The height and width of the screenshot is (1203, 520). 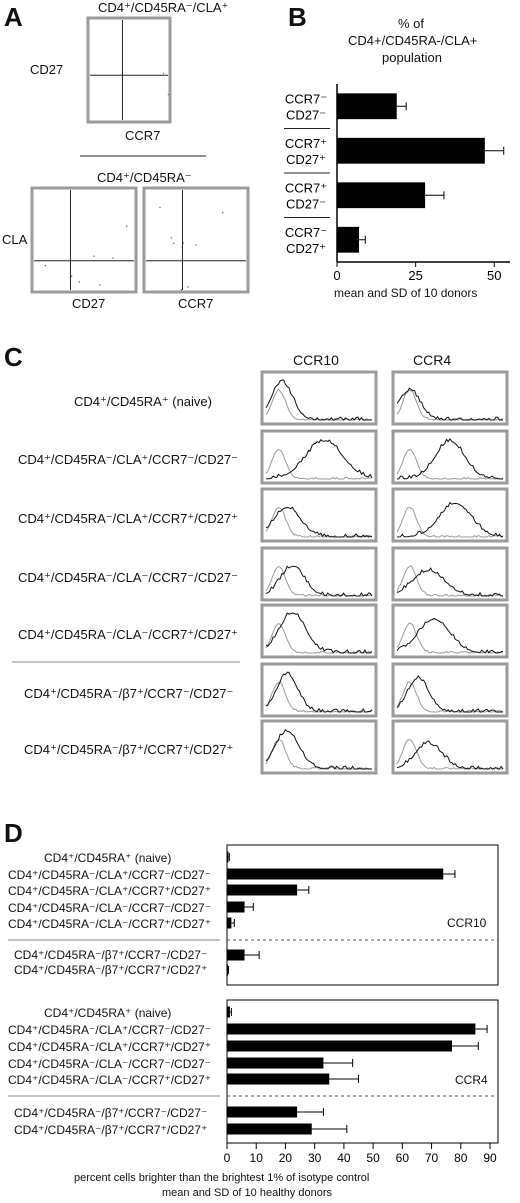 What do you see at coordinates (467, 923) in the screenshot?
I see `panel-d-top-tag: CCR10` at bounding box center [467, 923].